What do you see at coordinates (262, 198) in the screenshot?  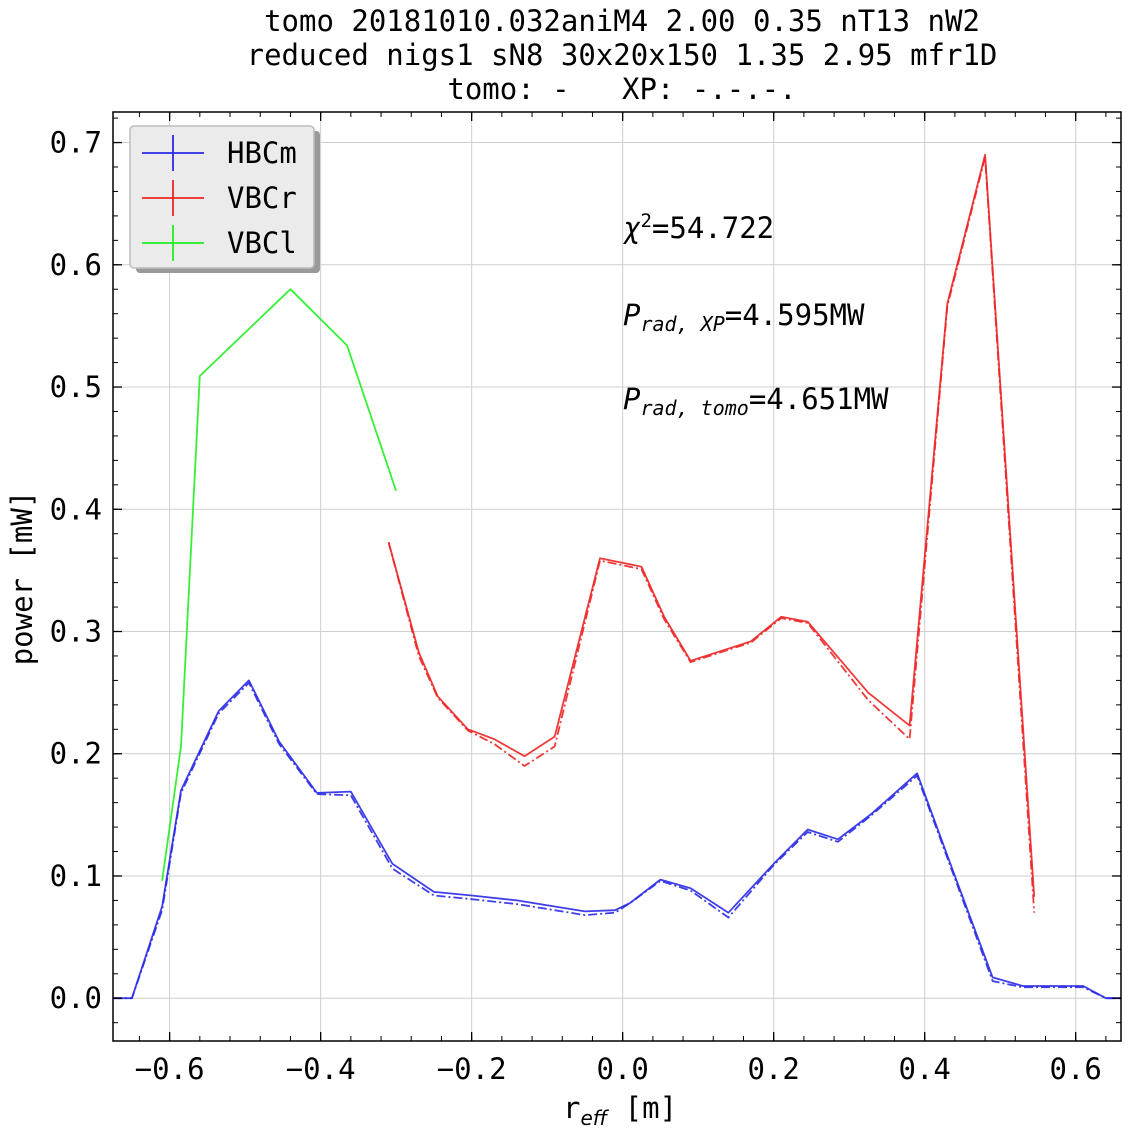 I see `legend-label-VBCr: VBCr` at bounding box center [262, 198].